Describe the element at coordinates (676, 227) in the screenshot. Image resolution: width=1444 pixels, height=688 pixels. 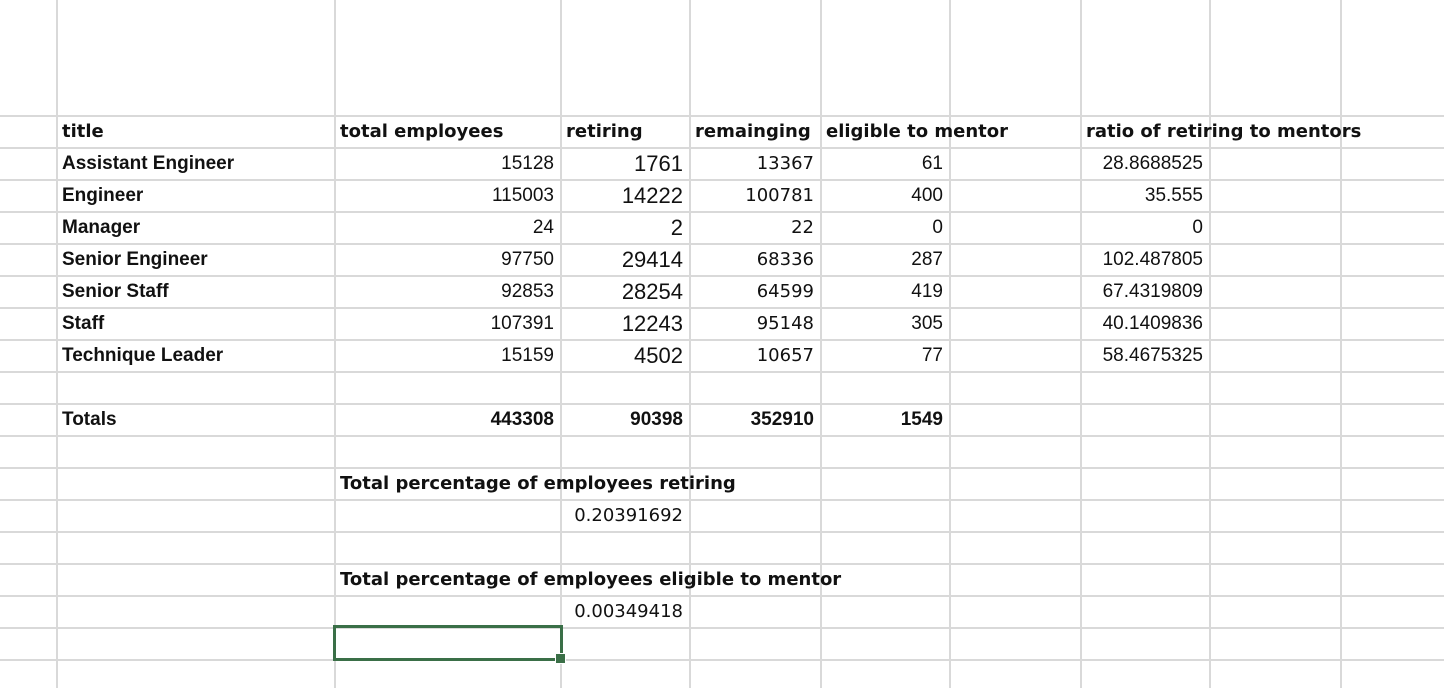
I see `row-retiring: 2` at that location.